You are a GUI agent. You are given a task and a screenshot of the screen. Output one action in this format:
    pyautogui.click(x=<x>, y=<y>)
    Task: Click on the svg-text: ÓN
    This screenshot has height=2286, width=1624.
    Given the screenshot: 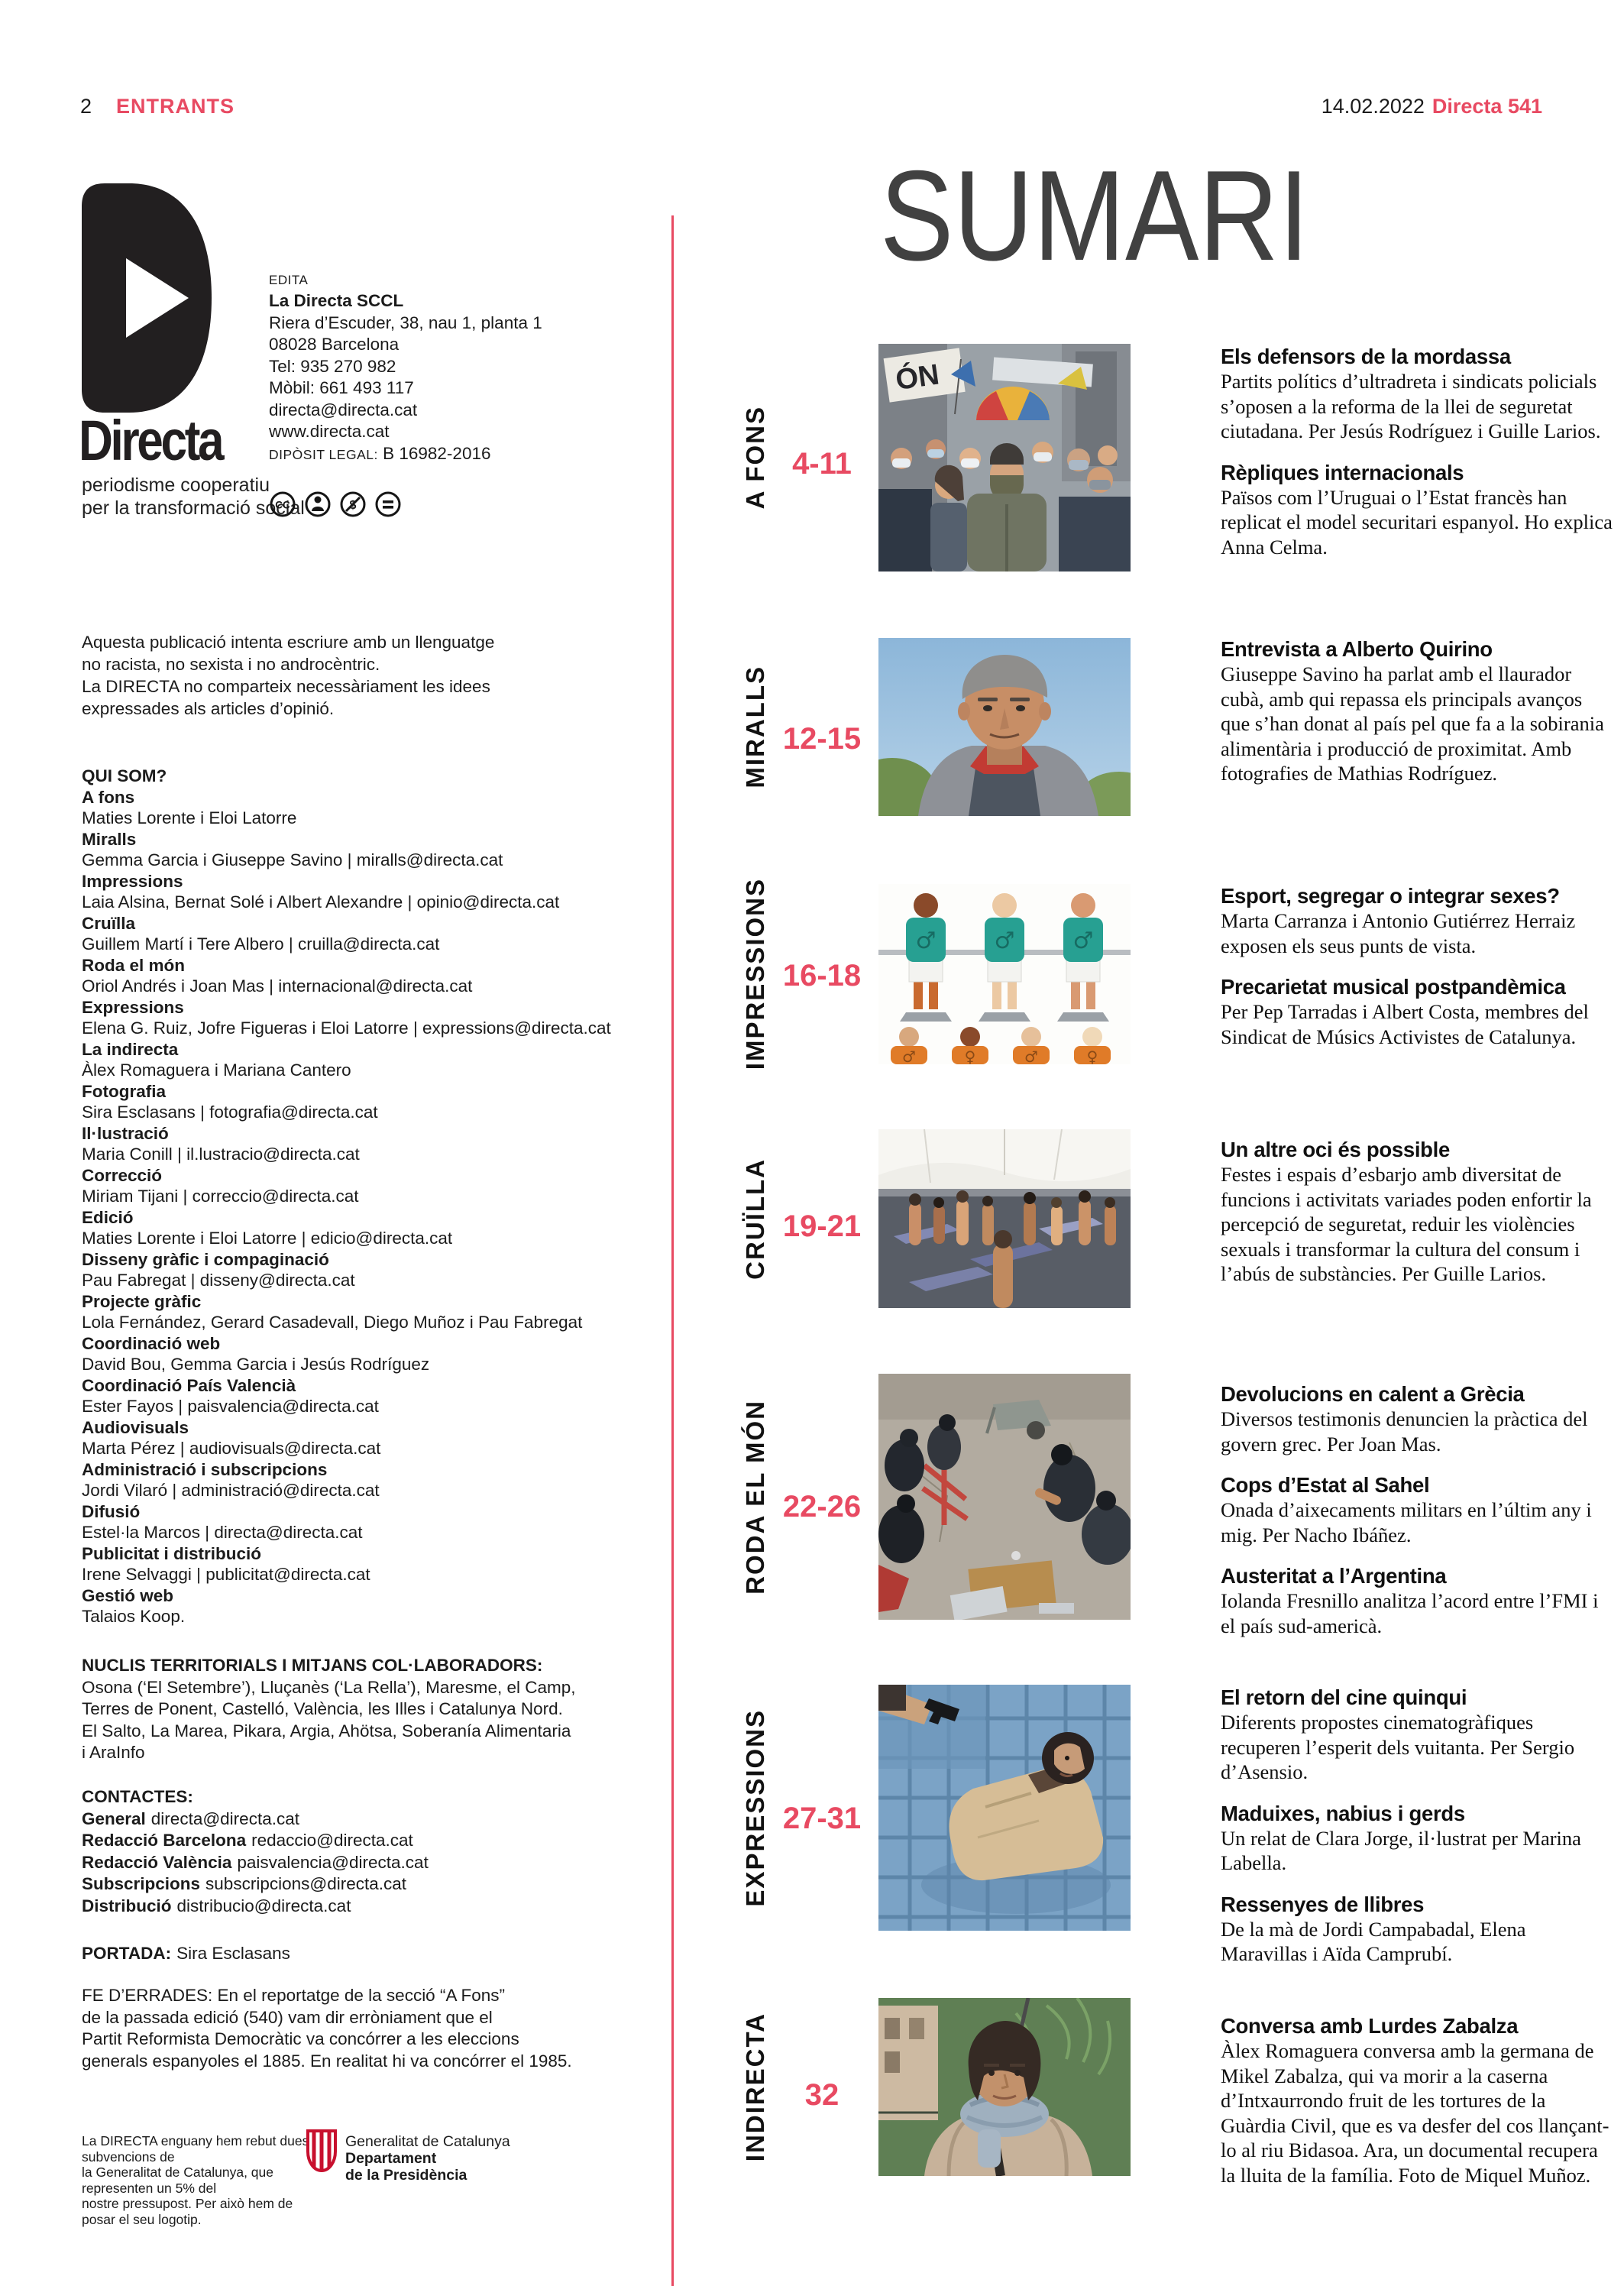 What is the action you would take?
    pyautogui.click(x=918, y=377)
    